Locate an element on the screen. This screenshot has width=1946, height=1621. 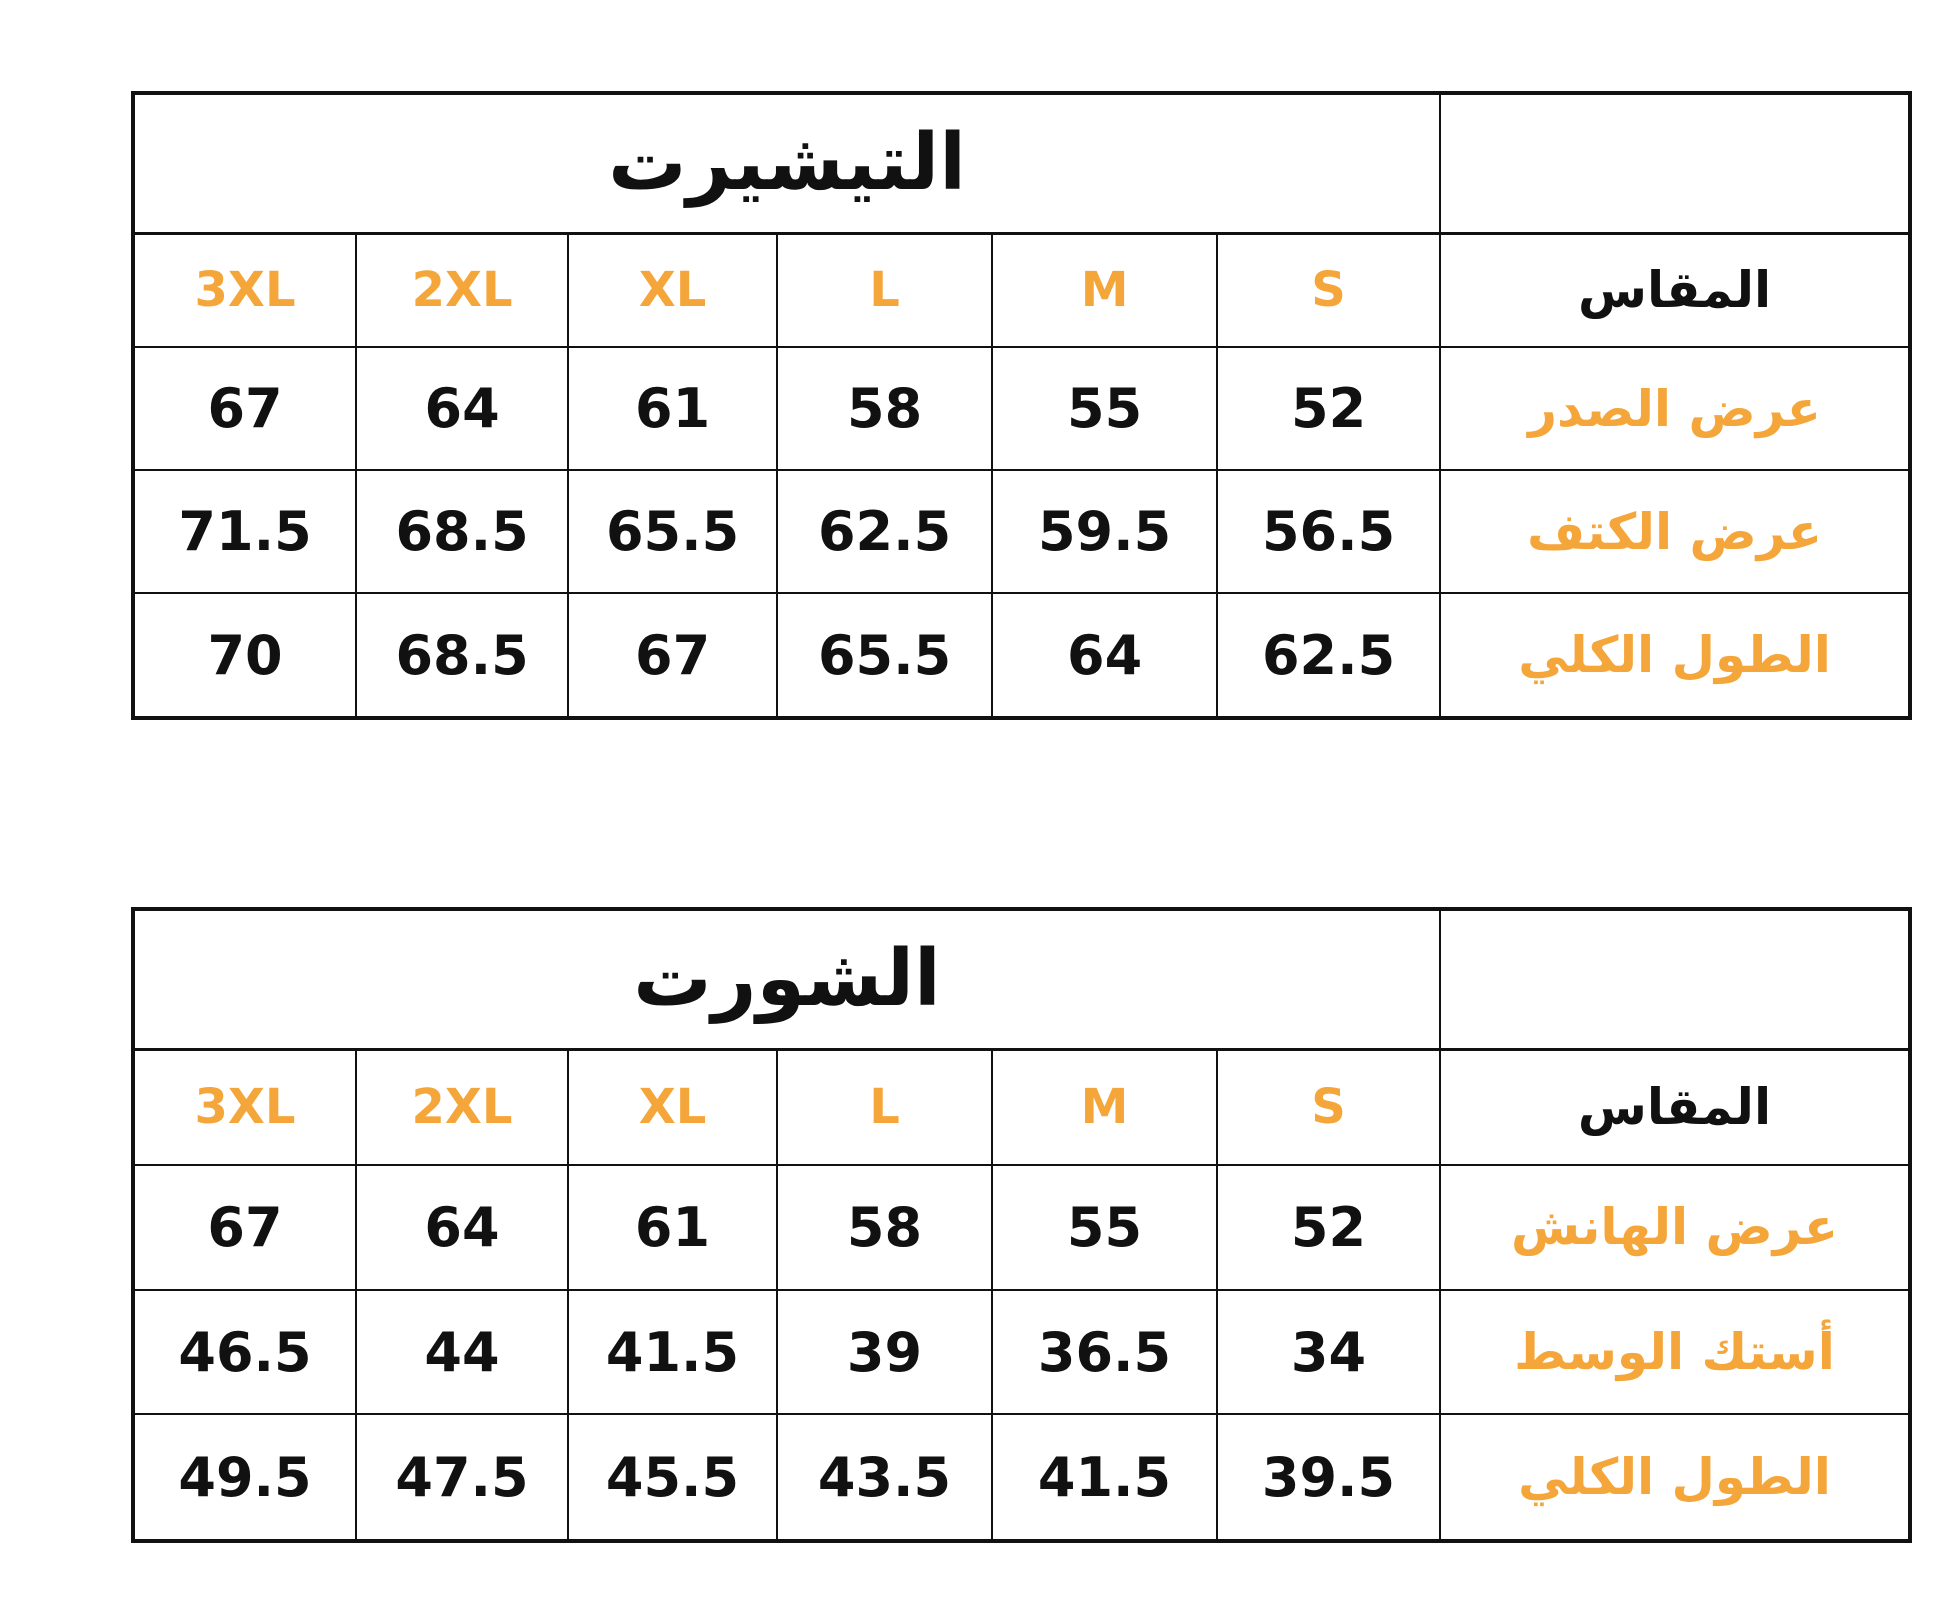
measurement-label: عرض الكتف is located at coordinates (1675, 532).